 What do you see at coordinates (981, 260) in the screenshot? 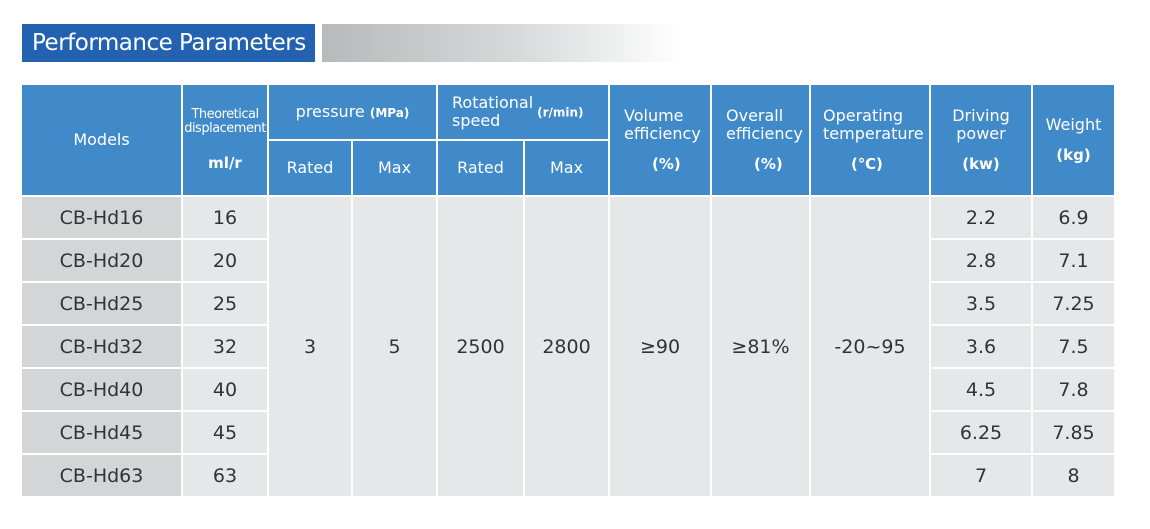
I see `power-cell: 2.8` at bounding box center [981, 260].